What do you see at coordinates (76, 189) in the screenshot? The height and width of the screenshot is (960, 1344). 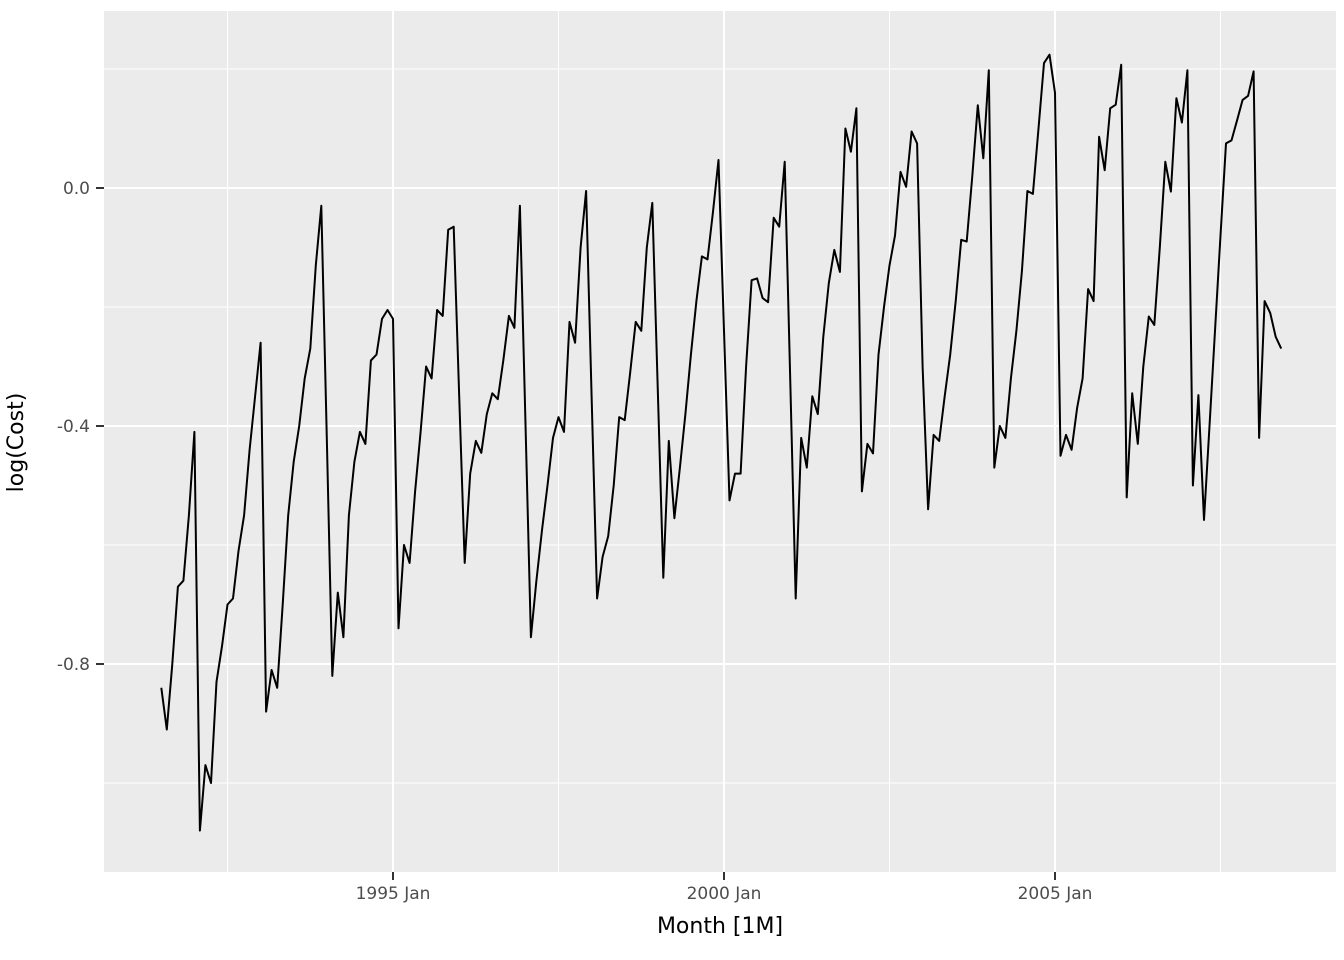 I see `y-axis-tick-label: 0.0` at bounding box center [76, 189].